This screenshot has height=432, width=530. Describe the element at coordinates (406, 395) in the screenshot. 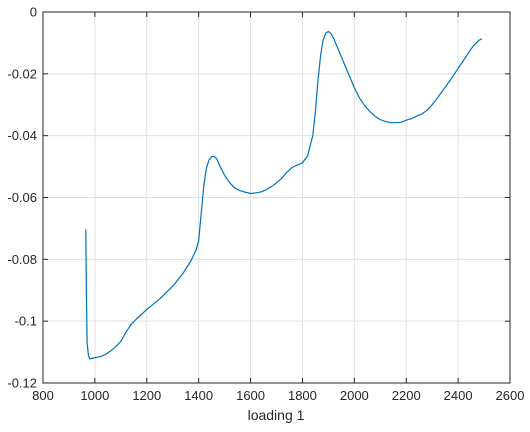

I see `x-tick-label: 2200` at that location.